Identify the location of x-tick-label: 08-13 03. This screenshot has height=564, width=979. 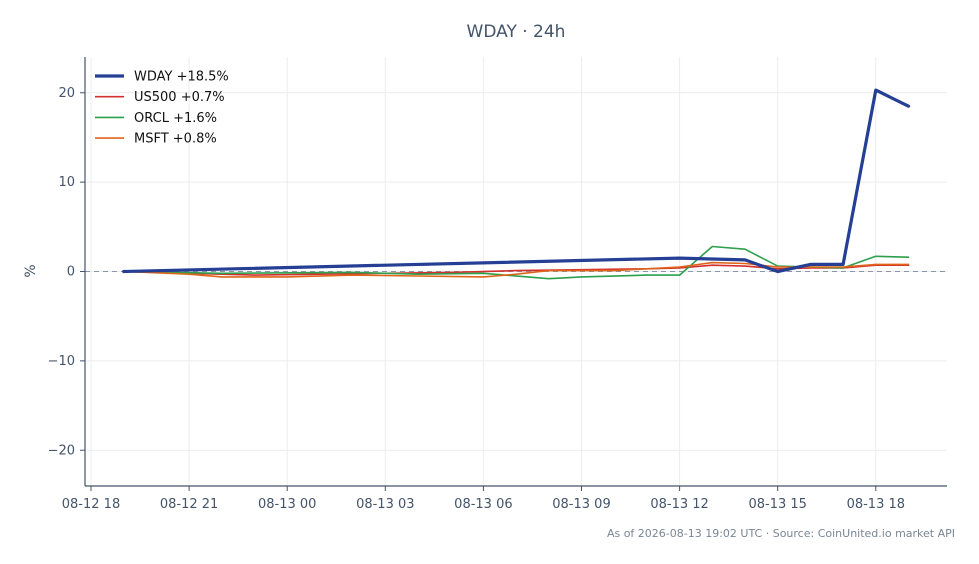
(385, 504).